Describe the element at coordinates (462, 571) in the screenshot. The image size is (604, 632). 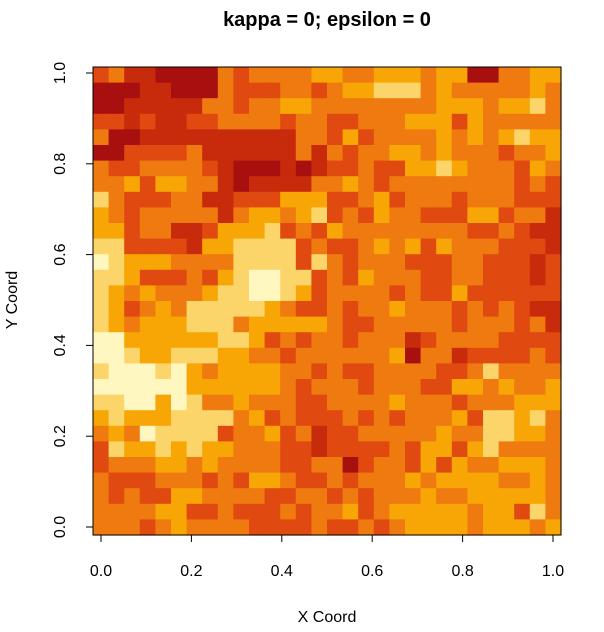
I see `x-tick-label: 0.8` at that location.